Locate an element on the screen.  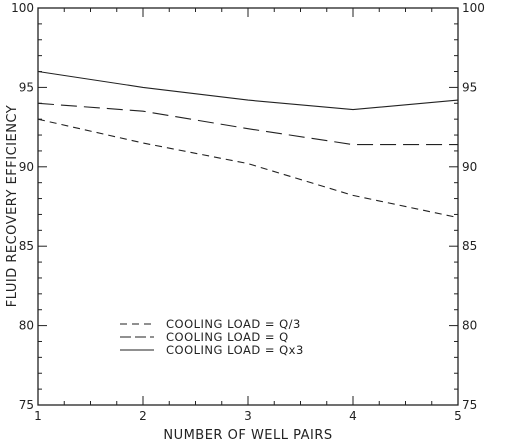
legend-label: COOLING LOAD = Q is located at coordinates (227, 337).